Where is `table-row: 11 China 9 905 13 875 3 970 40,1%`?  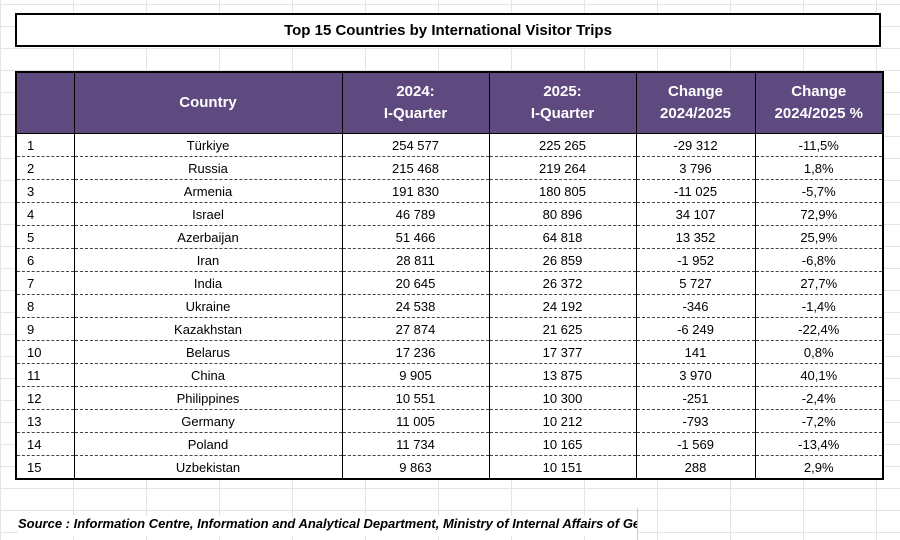
table-row: 11 China 9 905 13 875 3 970 40,1% is located at coordinates (450, 375).